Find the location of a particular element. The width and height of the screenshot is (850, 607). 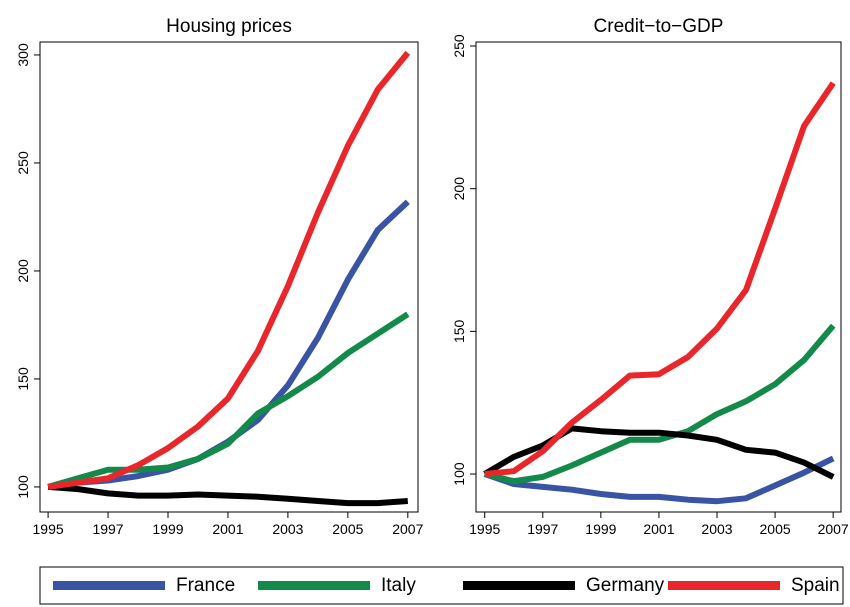

legend-label: Italy is located at coordinates (398, 585).